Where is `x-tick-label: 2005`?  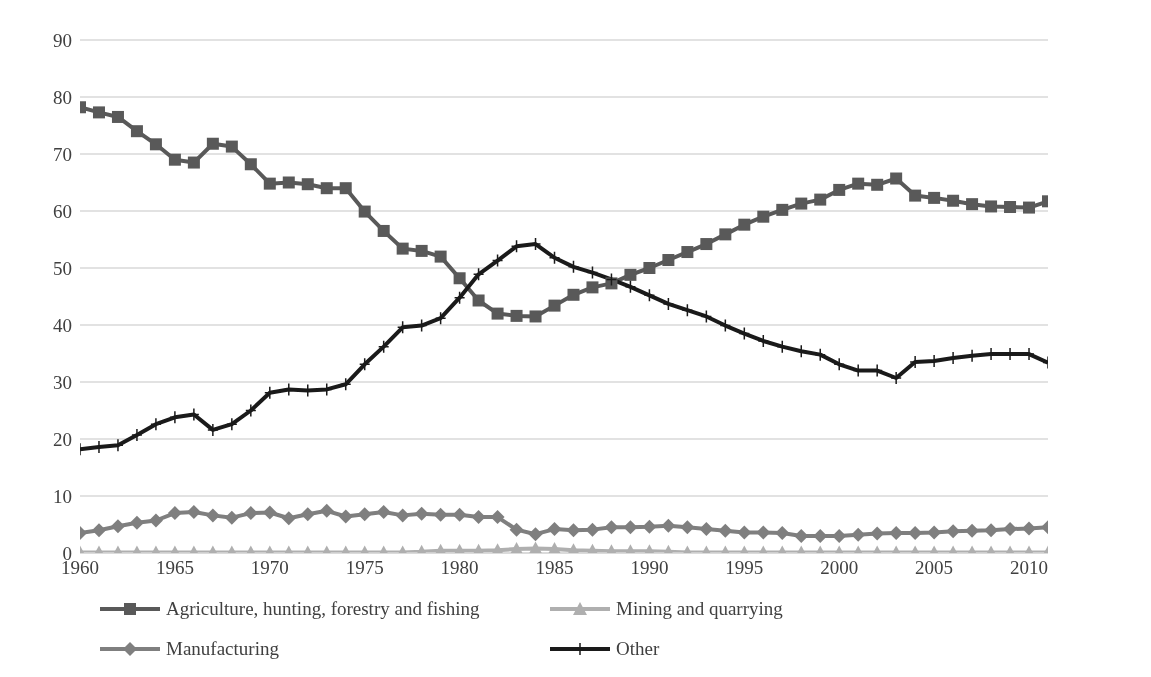 x-tick-label: 2005 is located at coordinates (934, 568).